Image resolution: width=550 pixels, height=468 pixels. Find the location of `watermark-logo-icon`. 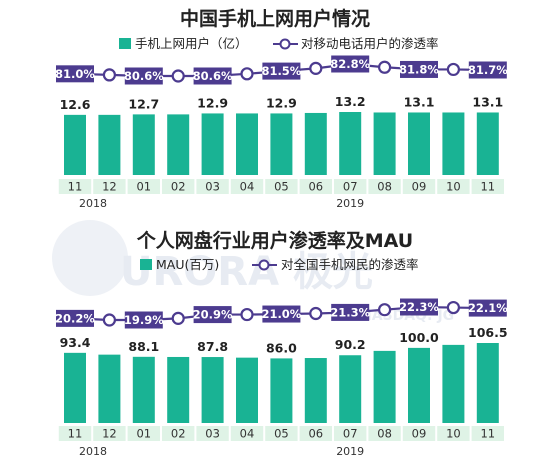

watermark-logo-icon is located at coordinates (90, 258).